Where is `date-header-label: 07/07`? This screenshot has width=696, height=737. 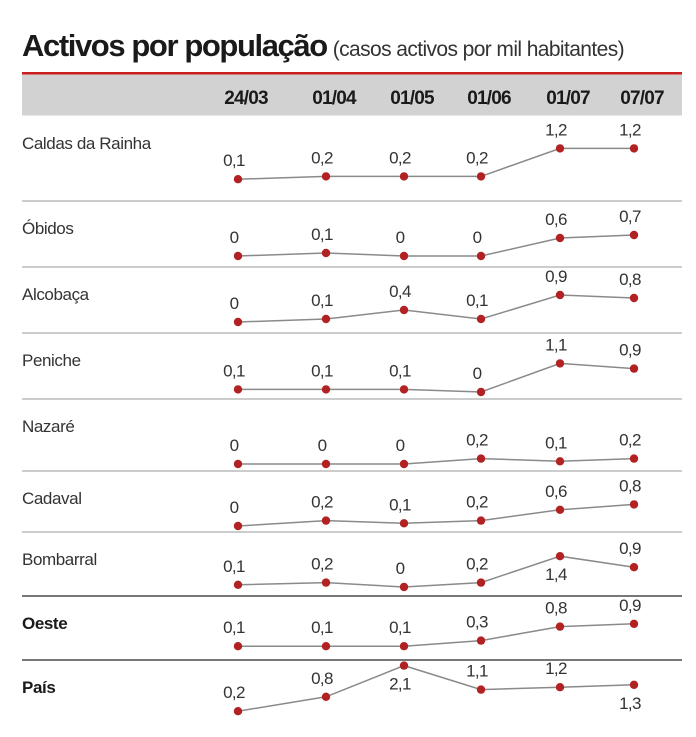
date-header-label: 07/07 is located at coordinates (642, 98).